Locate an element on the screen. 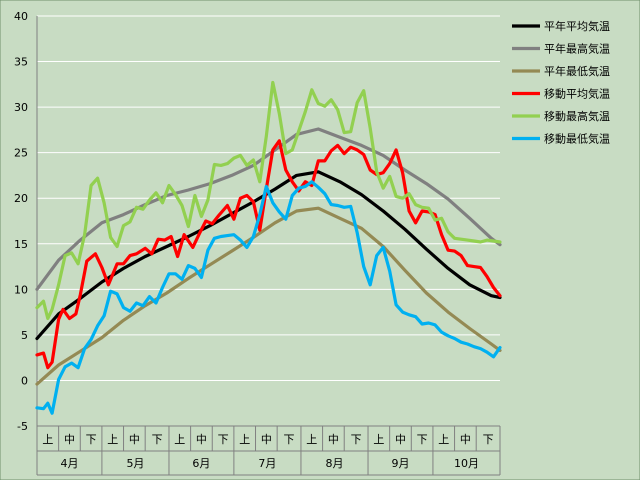  x-month-label: 9月 is located at coordinates (400, 463).